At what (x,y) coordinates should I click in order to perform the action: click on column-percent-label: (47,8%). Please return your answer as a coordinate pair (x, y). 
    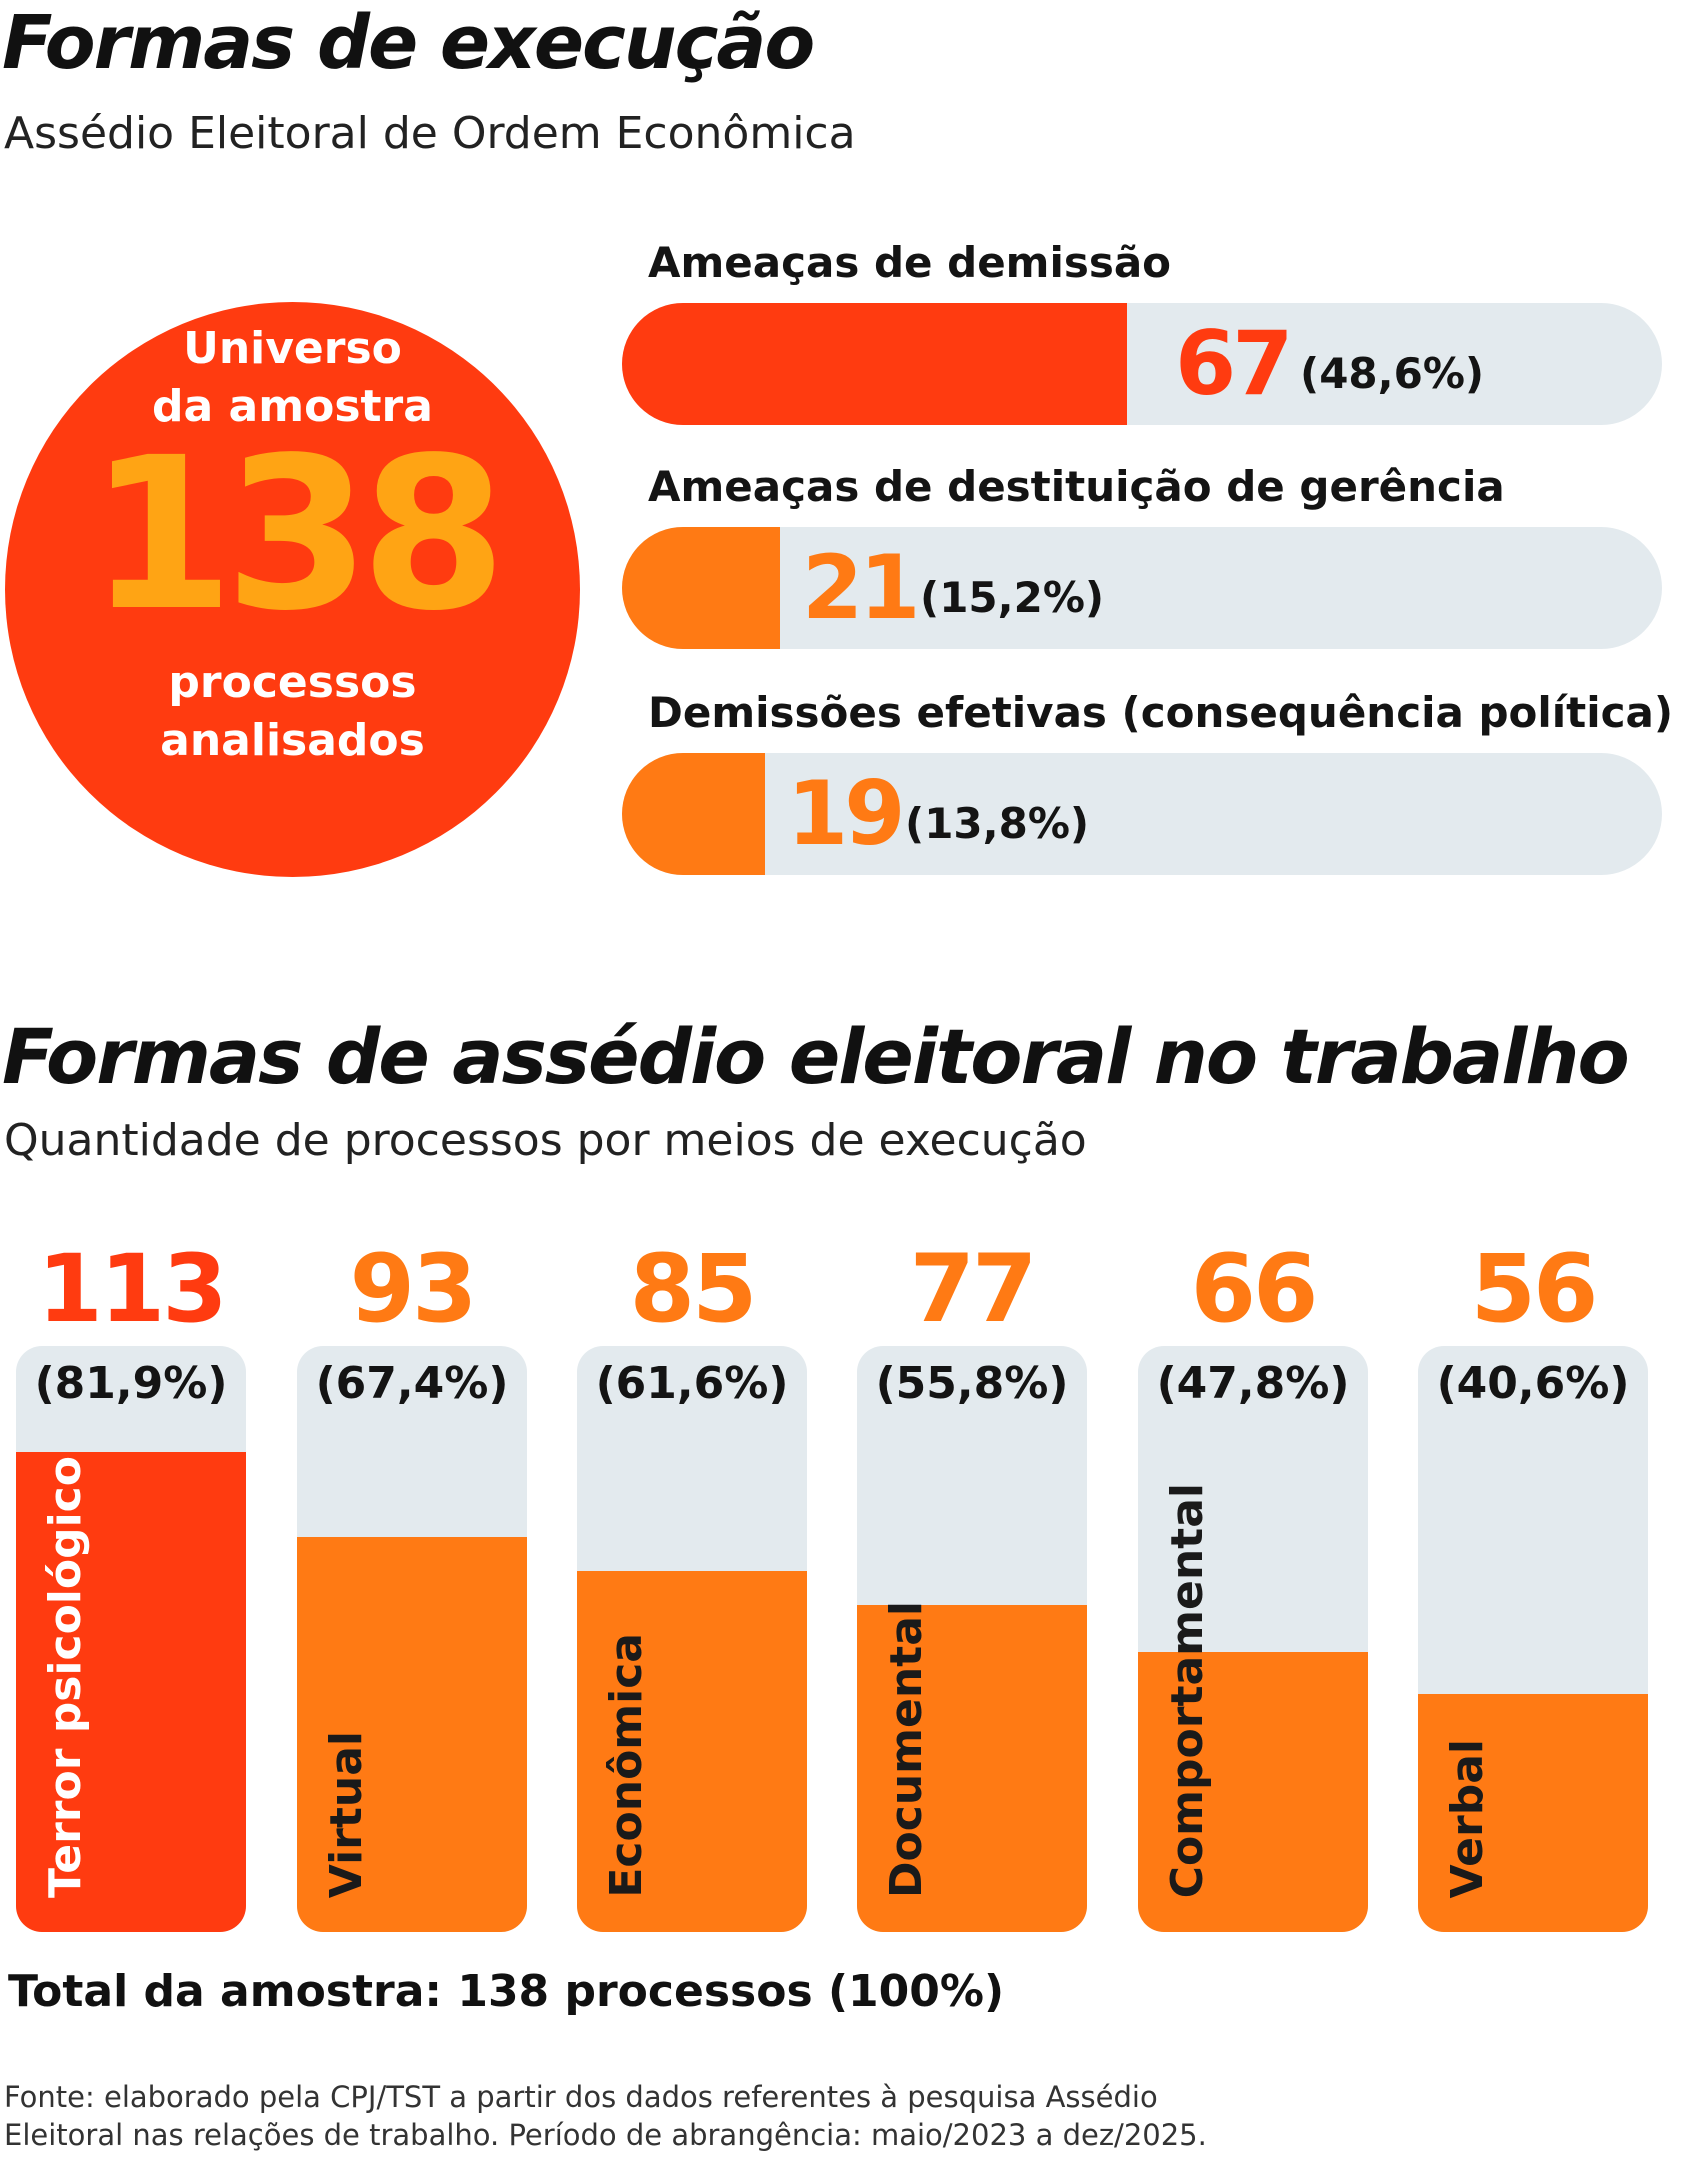
    Looking at the image, I should click on (1253, 1383).